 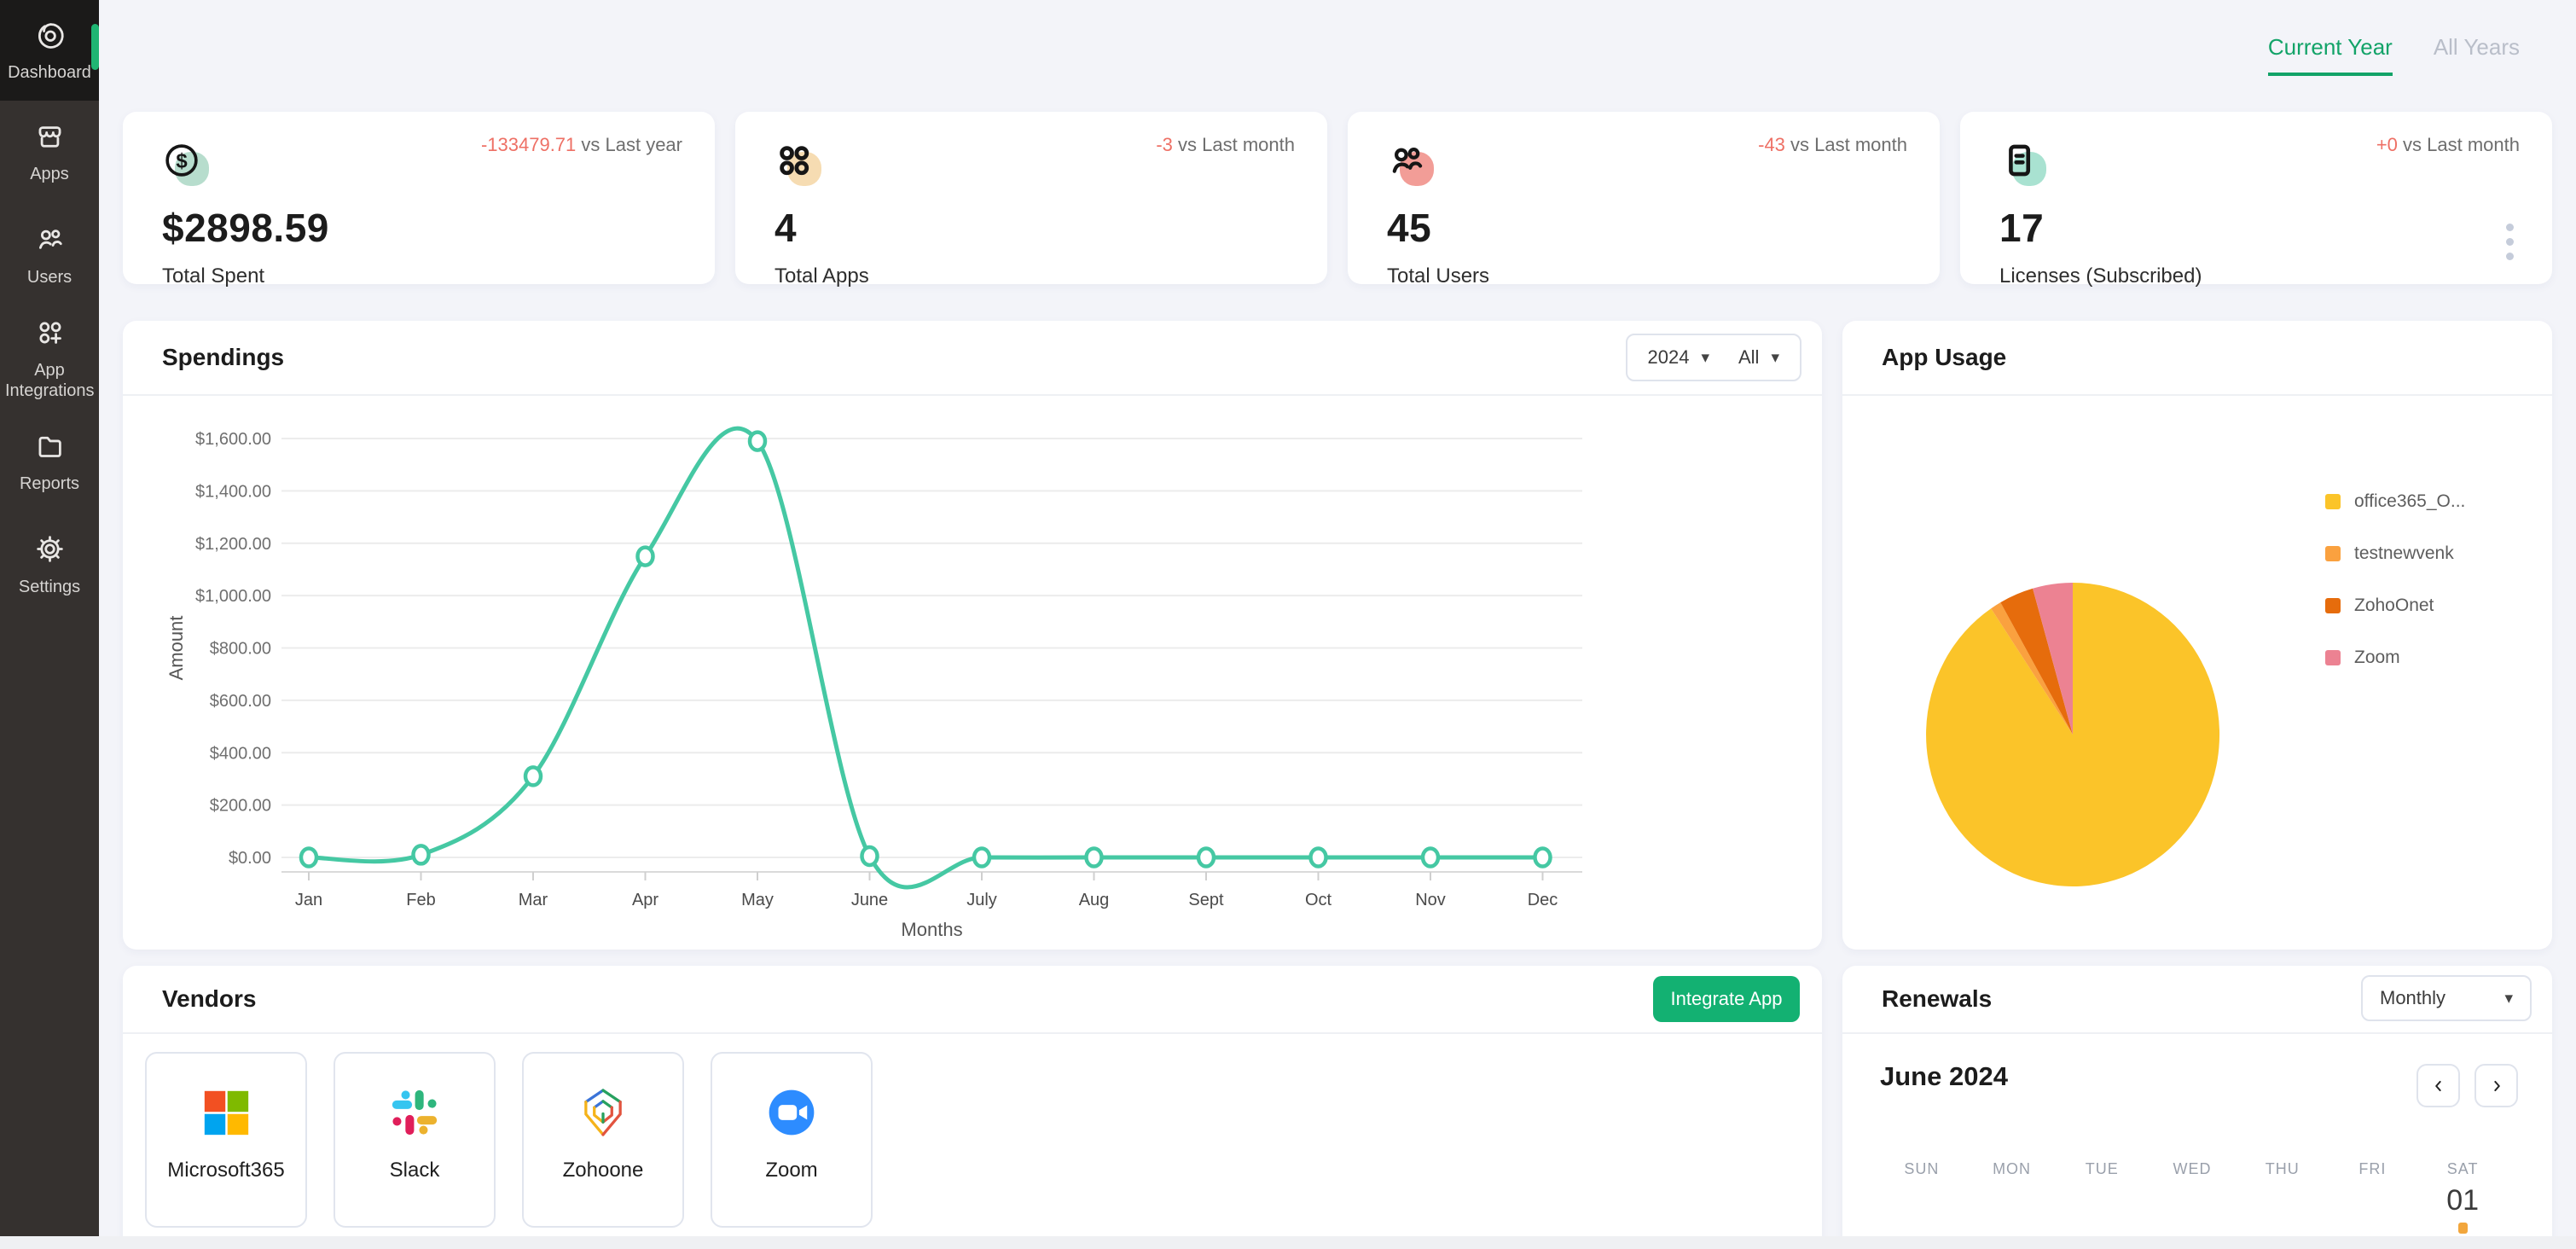 I want to click on vendor-card-microsoft365: Microsoft365, so click(x=226, y=1140).